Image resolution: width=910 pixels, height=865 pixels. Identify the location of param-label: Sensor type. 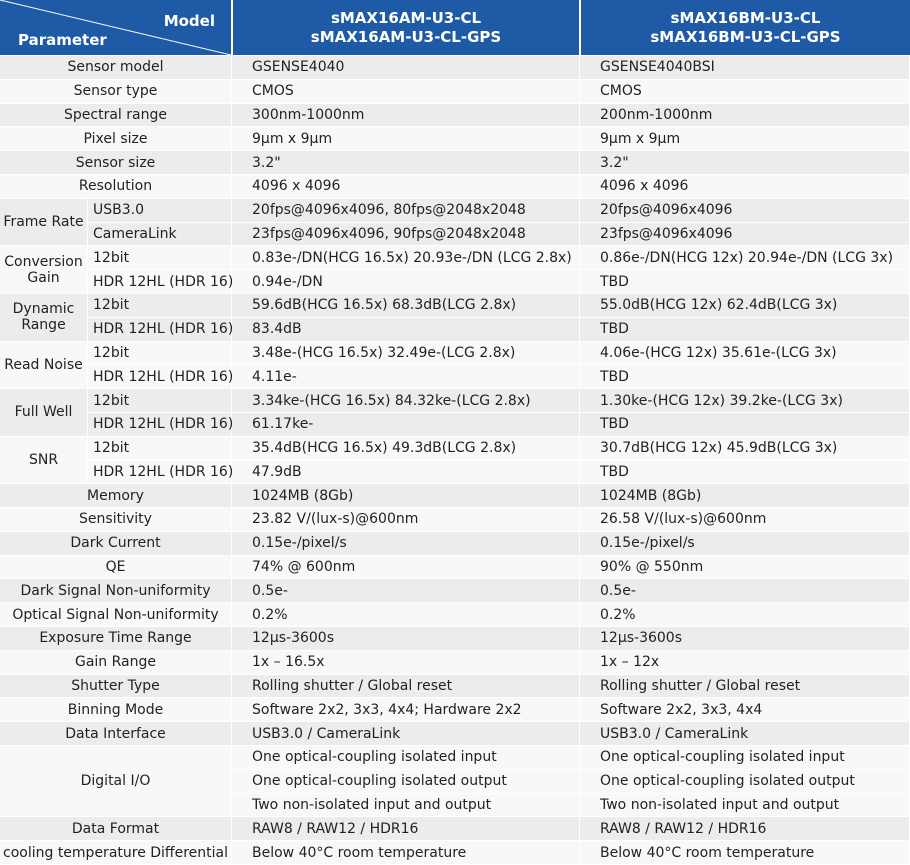
(116, 91).